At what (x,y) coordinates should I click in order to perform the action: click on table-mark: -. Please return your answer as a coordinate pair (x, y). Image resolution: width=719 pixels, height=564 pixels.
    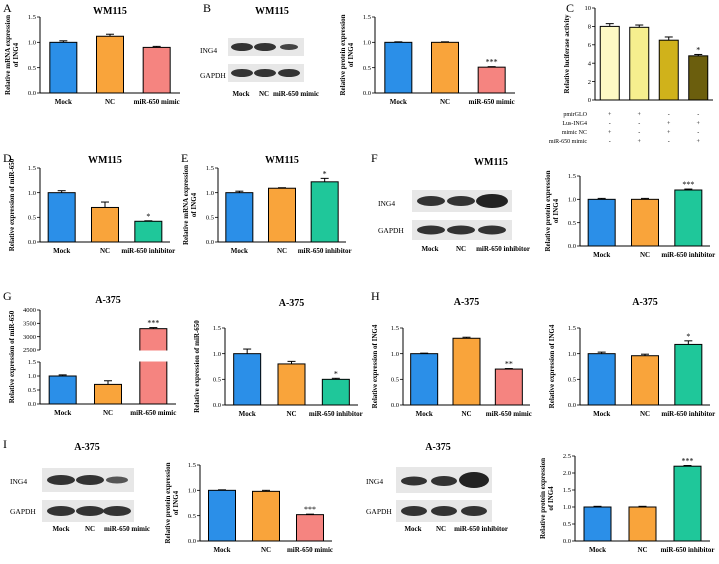
    Looking at the image, I should click on (669, 115).